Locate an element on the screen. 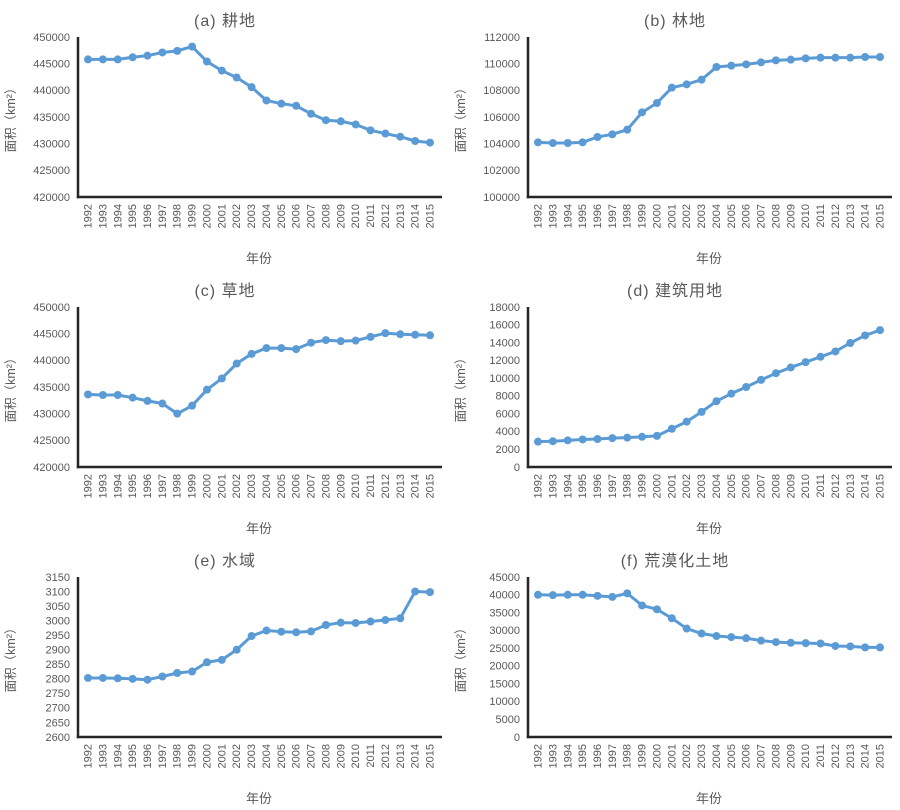 This screenshot has height=810, width=900. y-tick-label: 5000 is located at coordinates (508, 720).